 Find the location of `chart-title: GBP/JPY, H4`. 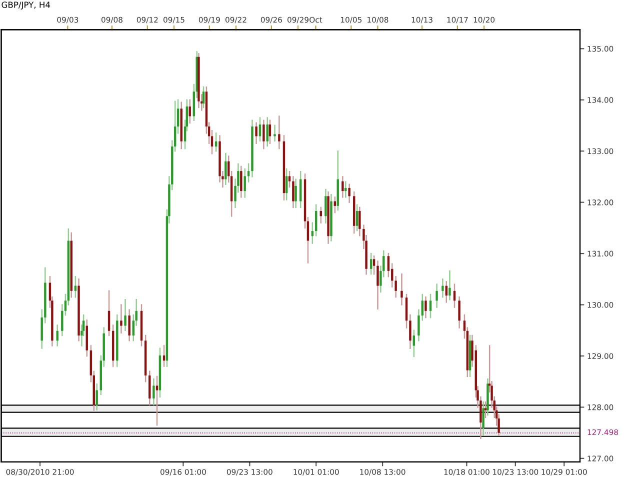

chart-title: GBP/JPY, H4 is located at coordinates (26, 6).